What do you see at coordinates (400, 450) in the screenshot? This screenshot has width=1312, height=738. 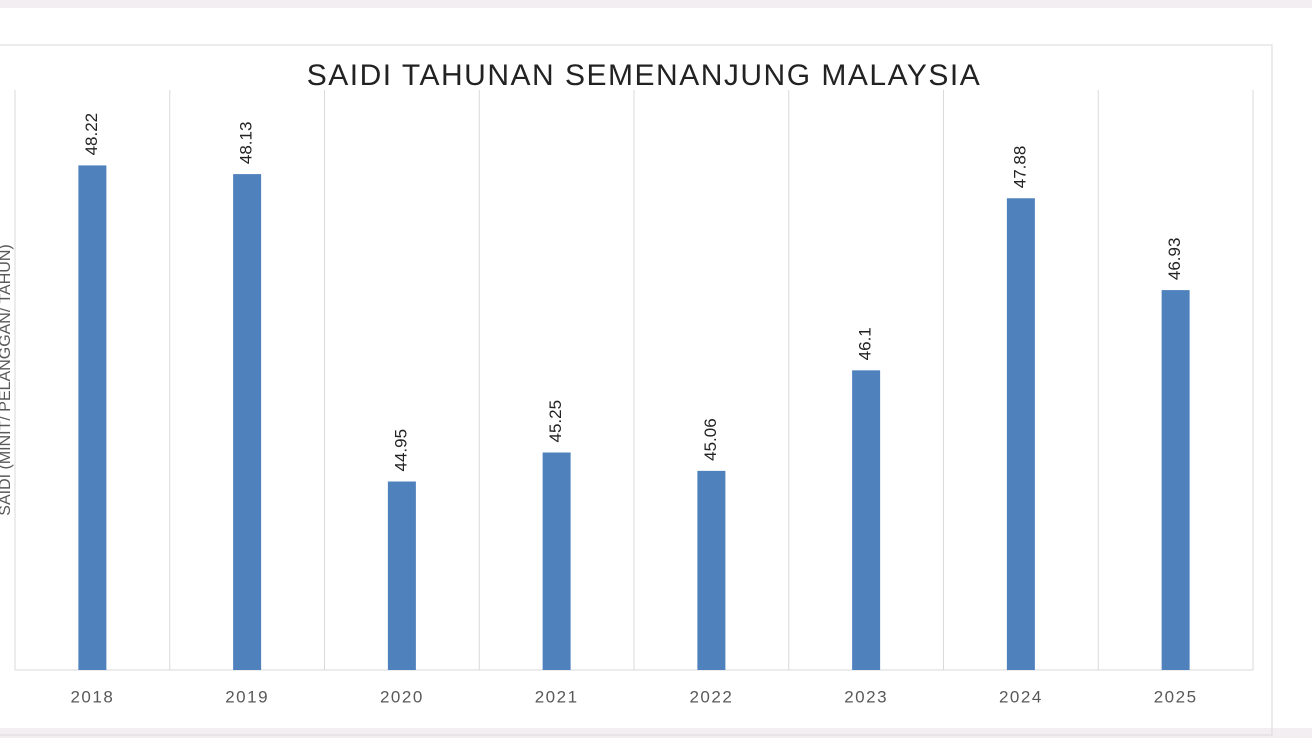 I see `data-label: 44.95` at bounding box center [400, 450].